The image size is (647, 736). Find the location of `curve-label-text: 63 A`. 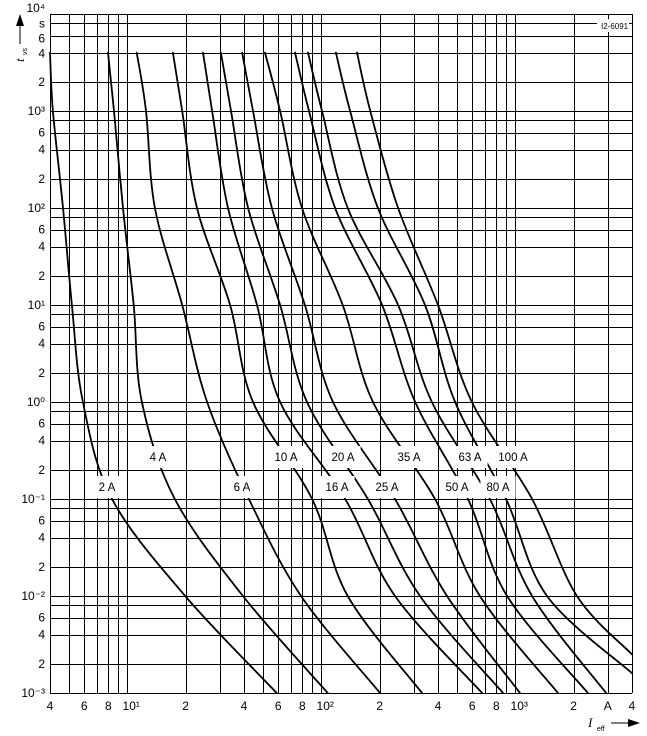

curve-label-text: 63 A is located at coordinates (469, 458).